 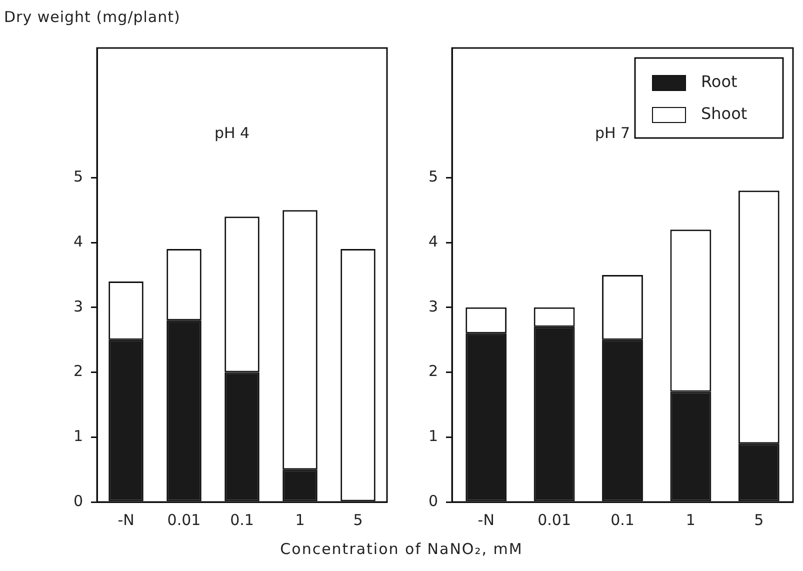 What do you see at coordinates (719, 82) in the screenshot?
I see `legend-label: Root` at bounding box center [719, 82].